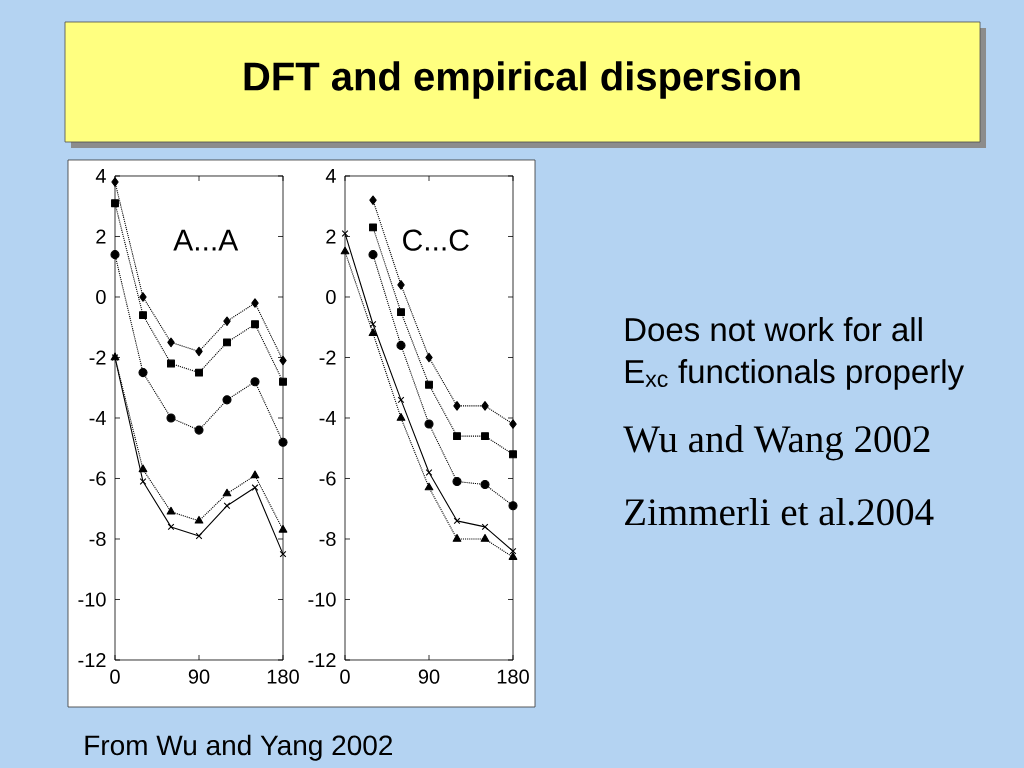 The width and height of the screenshot is (1024, 768). What do you see at coordinates (206, 240) in the screenshot?
I see `text: A...A` at bounding box center [206, 240].